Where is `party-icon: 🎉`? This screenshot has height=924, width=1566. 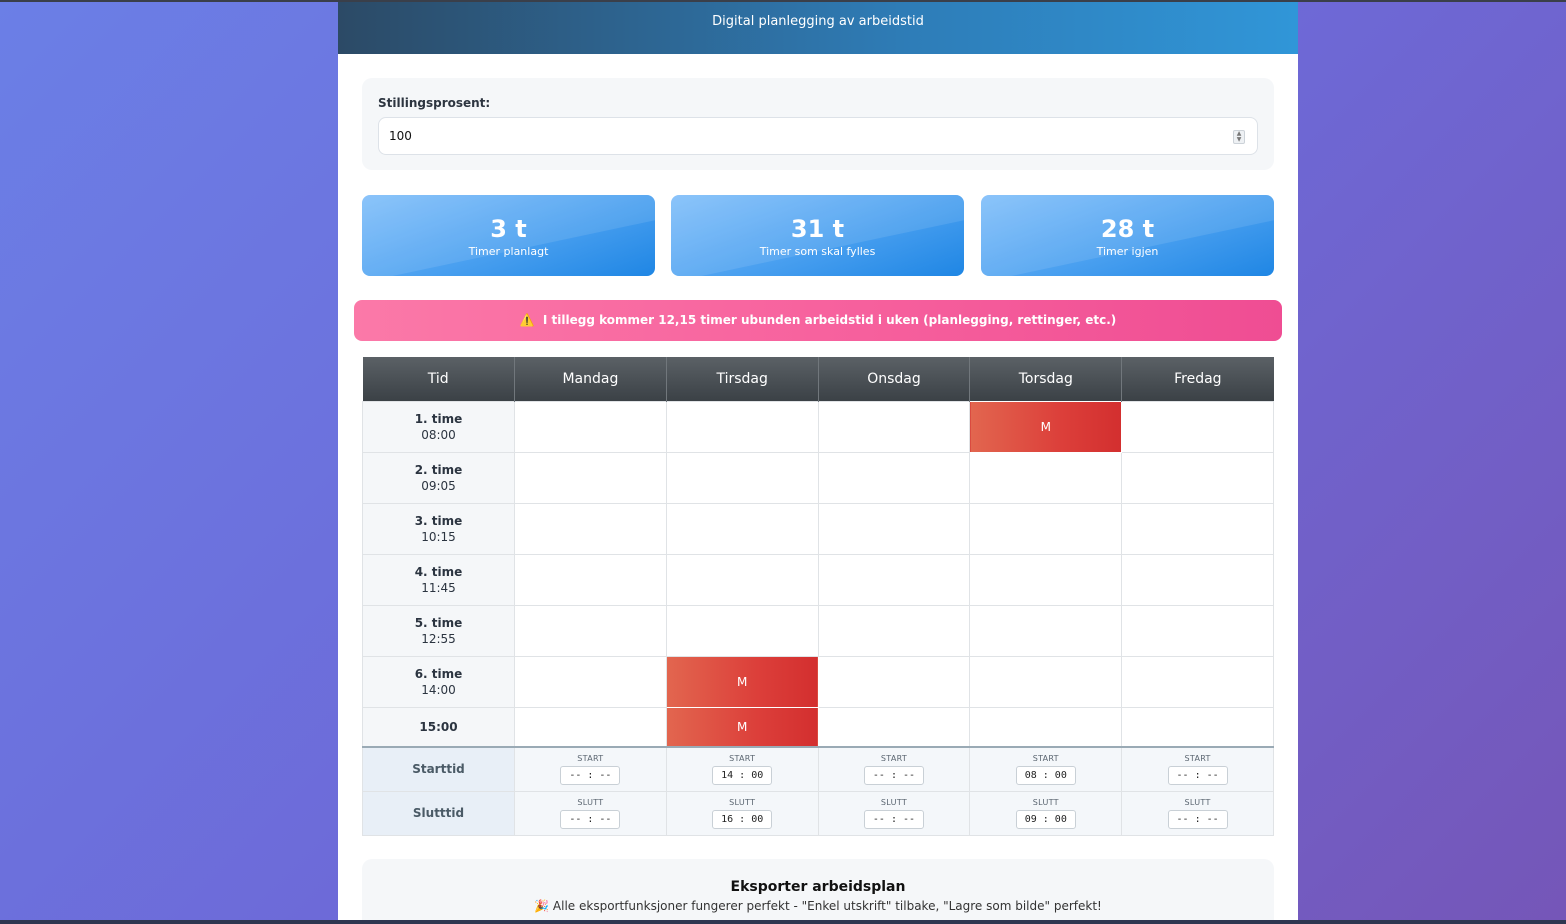
party-icon: 🎉 is located at coordinates (542, 906).